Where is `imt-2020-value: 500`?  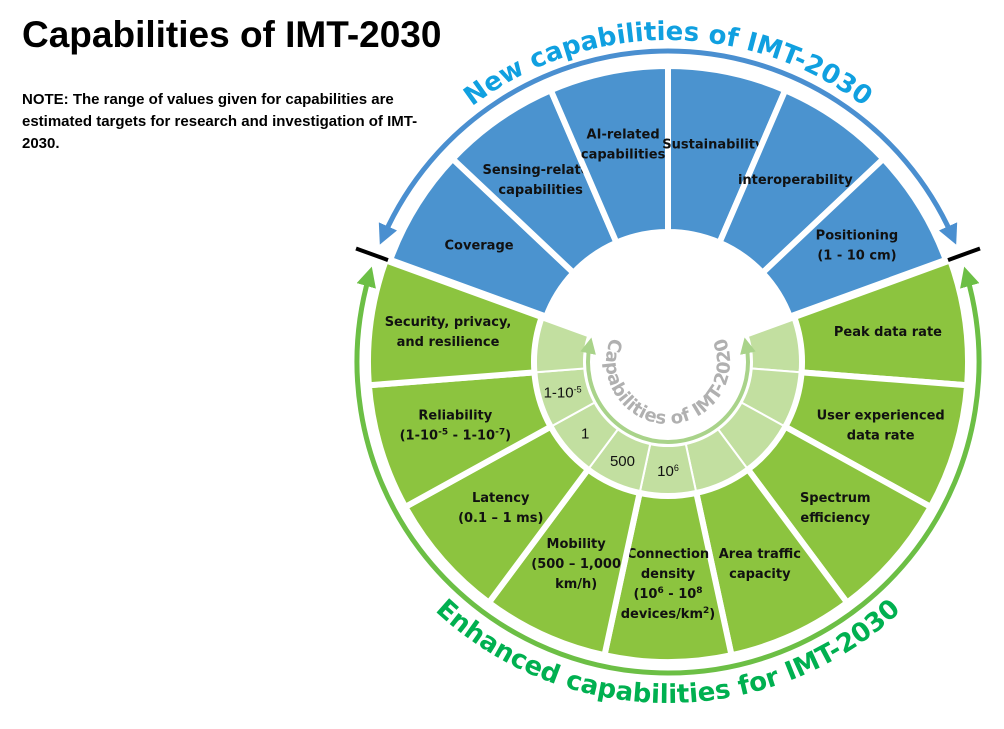
imt-2020-value: 500 is located at coordinates (622, 461).